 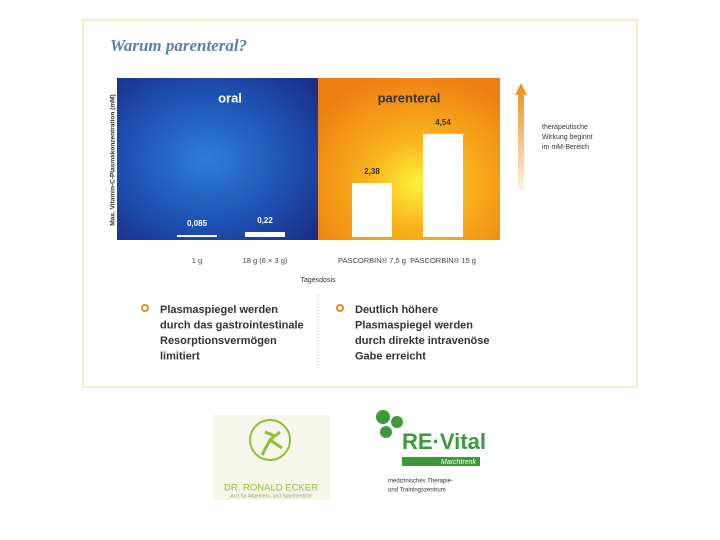 I want to click on annotation-line: Wirkung beginnt, so click(x=567, y=137).